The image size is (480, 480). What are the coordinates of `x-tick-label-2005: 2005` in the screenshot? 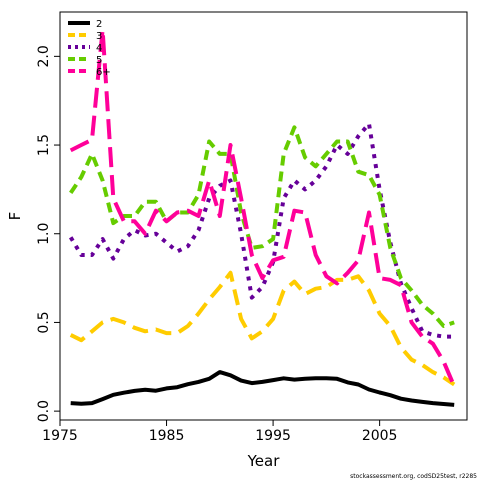 It's located at (380, 436).